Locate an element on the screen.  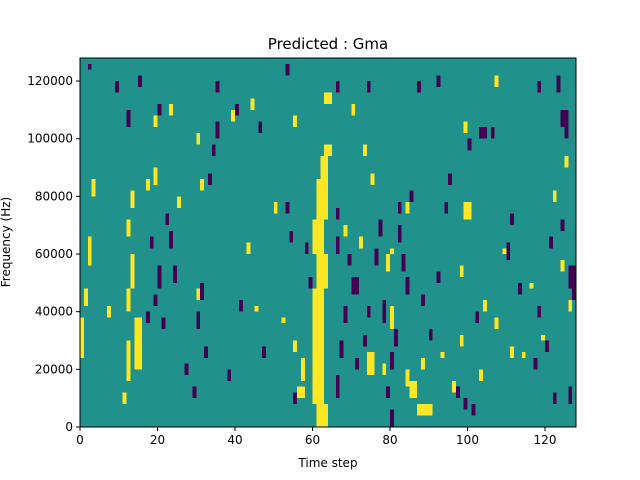
y-axis: 0 20000 40000 60000 80000 100000 120000 is located at coordinates (53, 254).